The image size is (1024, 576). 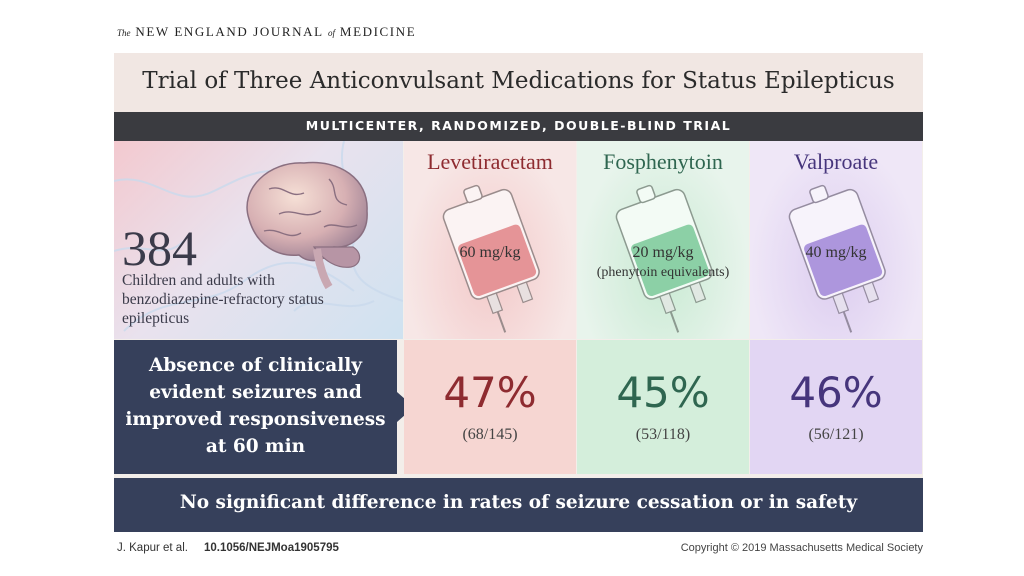 I want to click on result-percent: 45%, so click(x=663, y=392).